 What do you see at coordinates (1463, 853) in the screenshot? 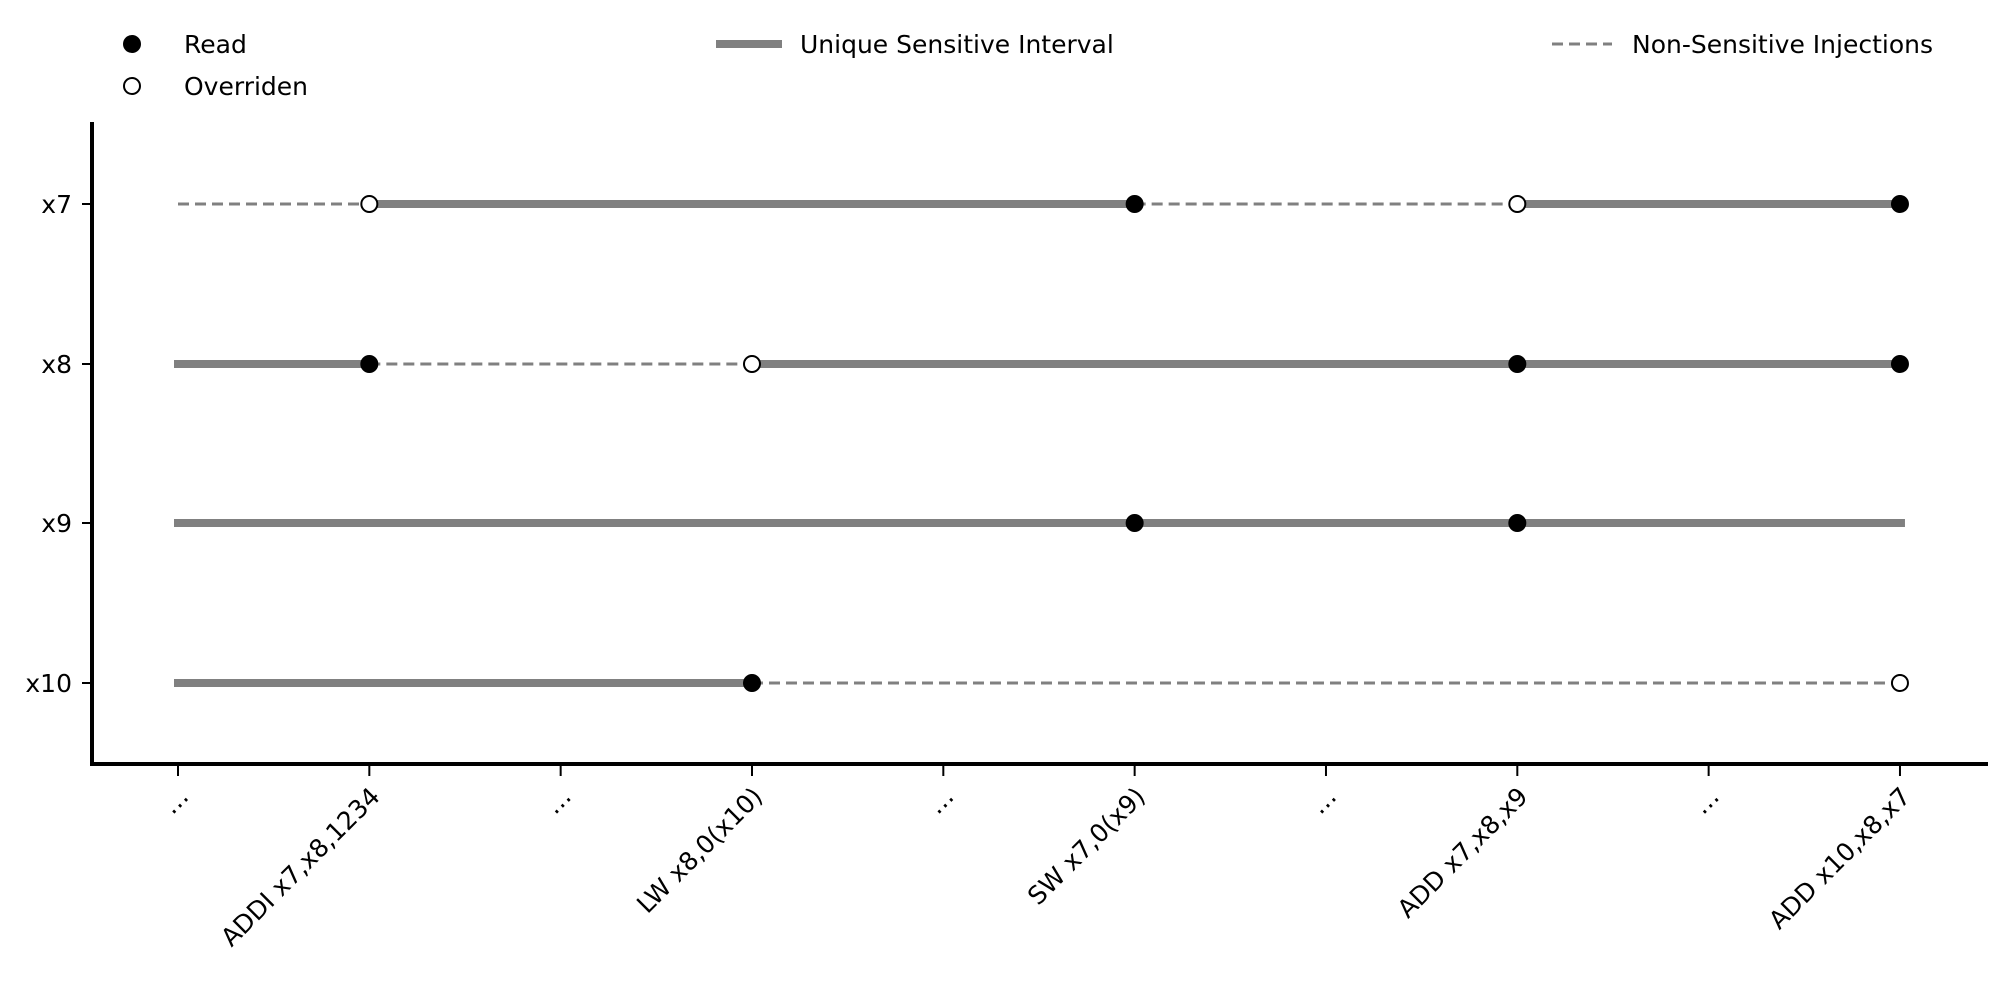
I see `x-tick-label-7: ADD x7,x8,x9` at bounding box center [1463, 853].